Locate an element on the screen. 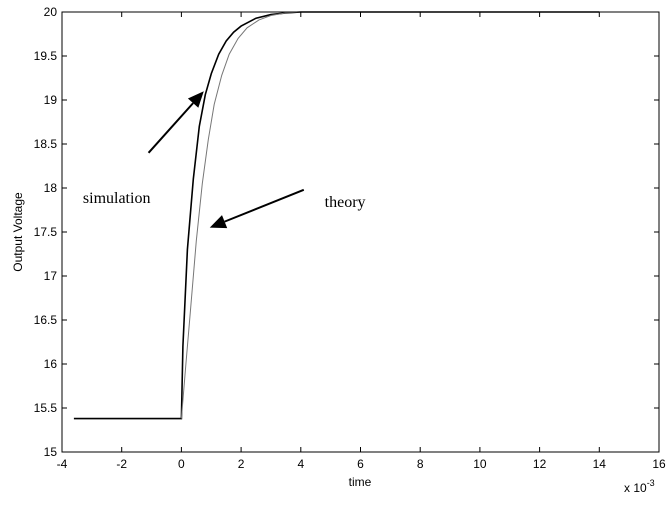 This screenshot has width=671, height=523. y-tick-label: 15.5 is located at coordinates (46, 408).